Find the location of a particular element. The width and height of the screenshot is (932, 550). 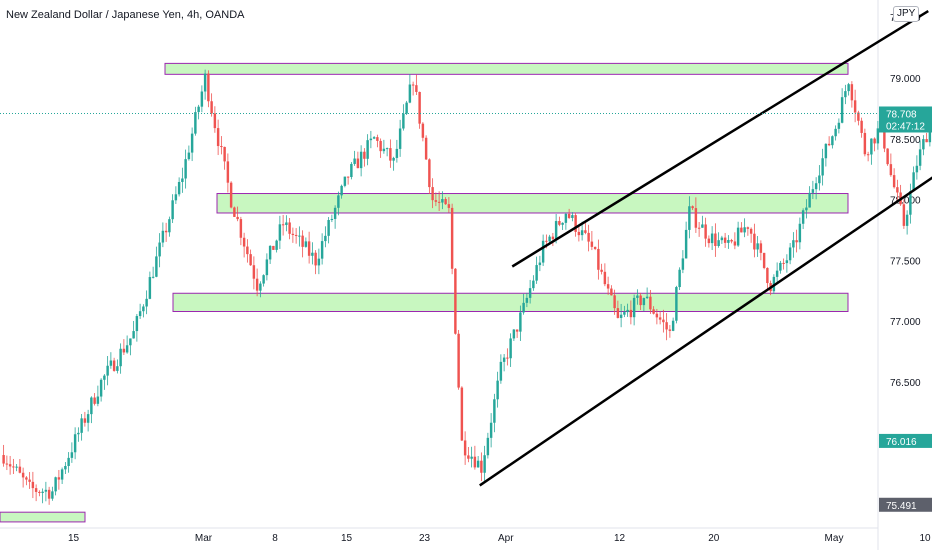

last-price-tag-bg is located at coordinates (905, 119).